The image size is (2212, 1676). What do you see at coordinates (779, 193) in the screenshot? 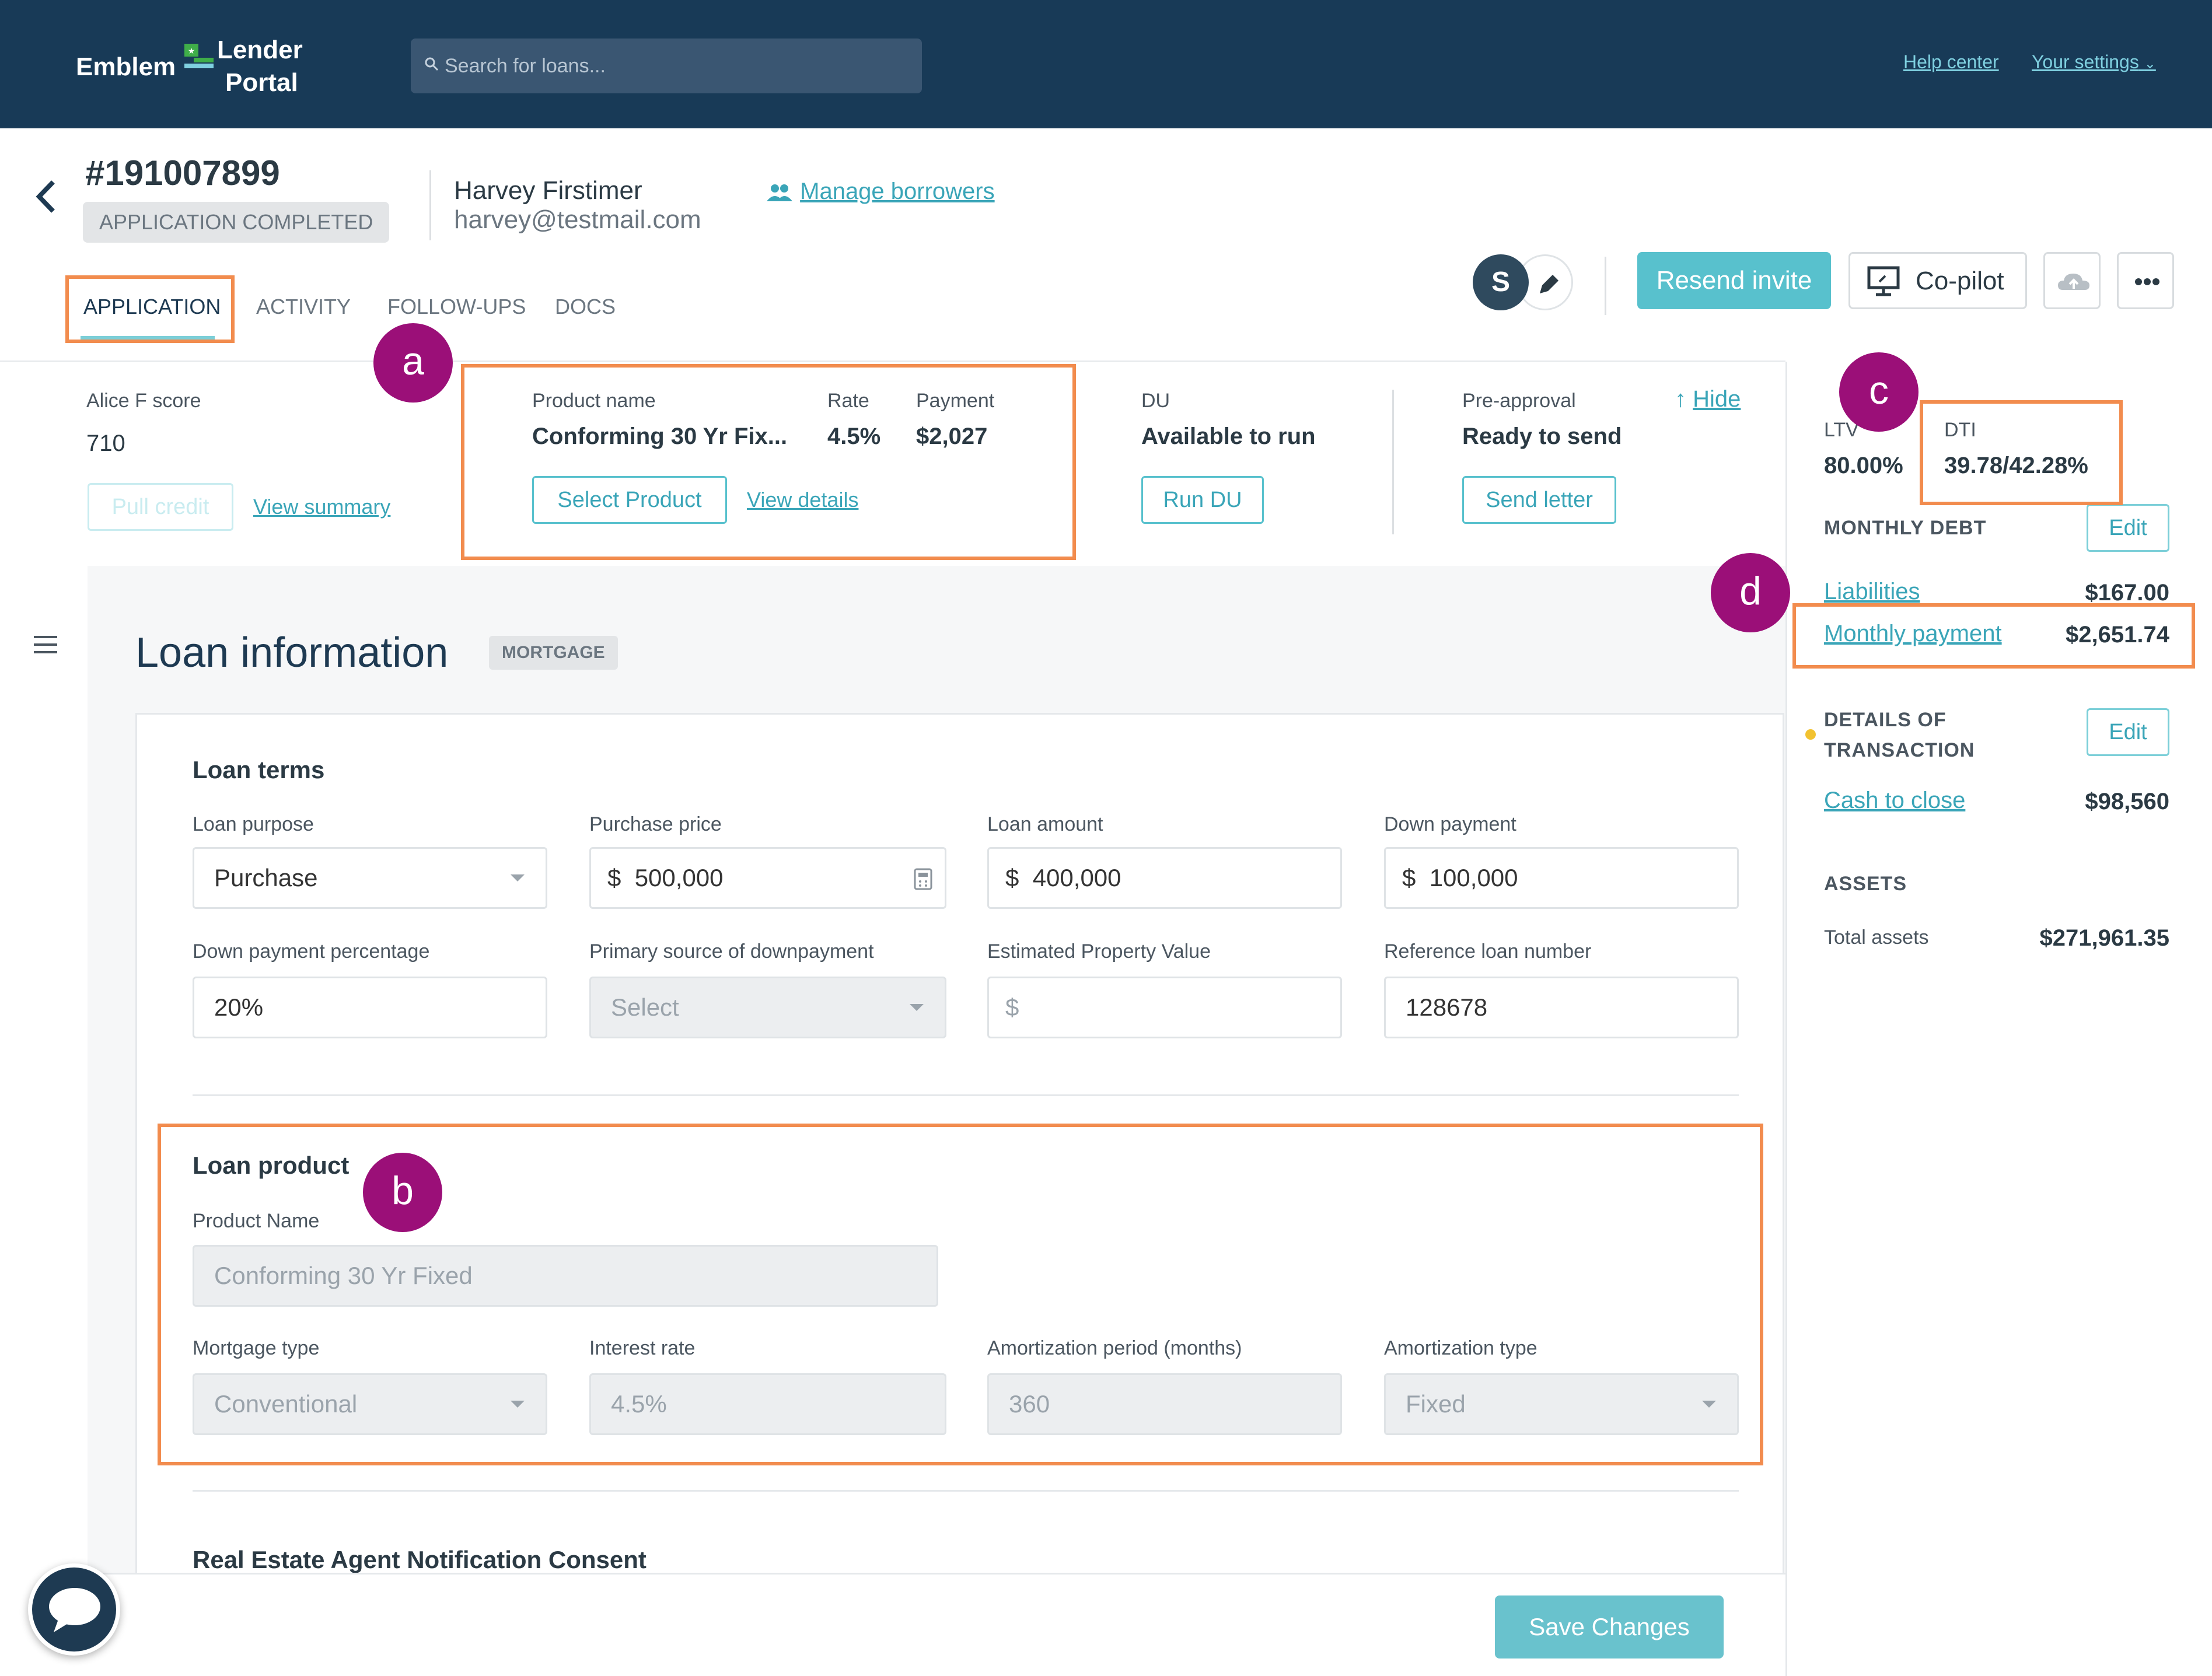
I see `people-icon` at bounding box center [779, 193].